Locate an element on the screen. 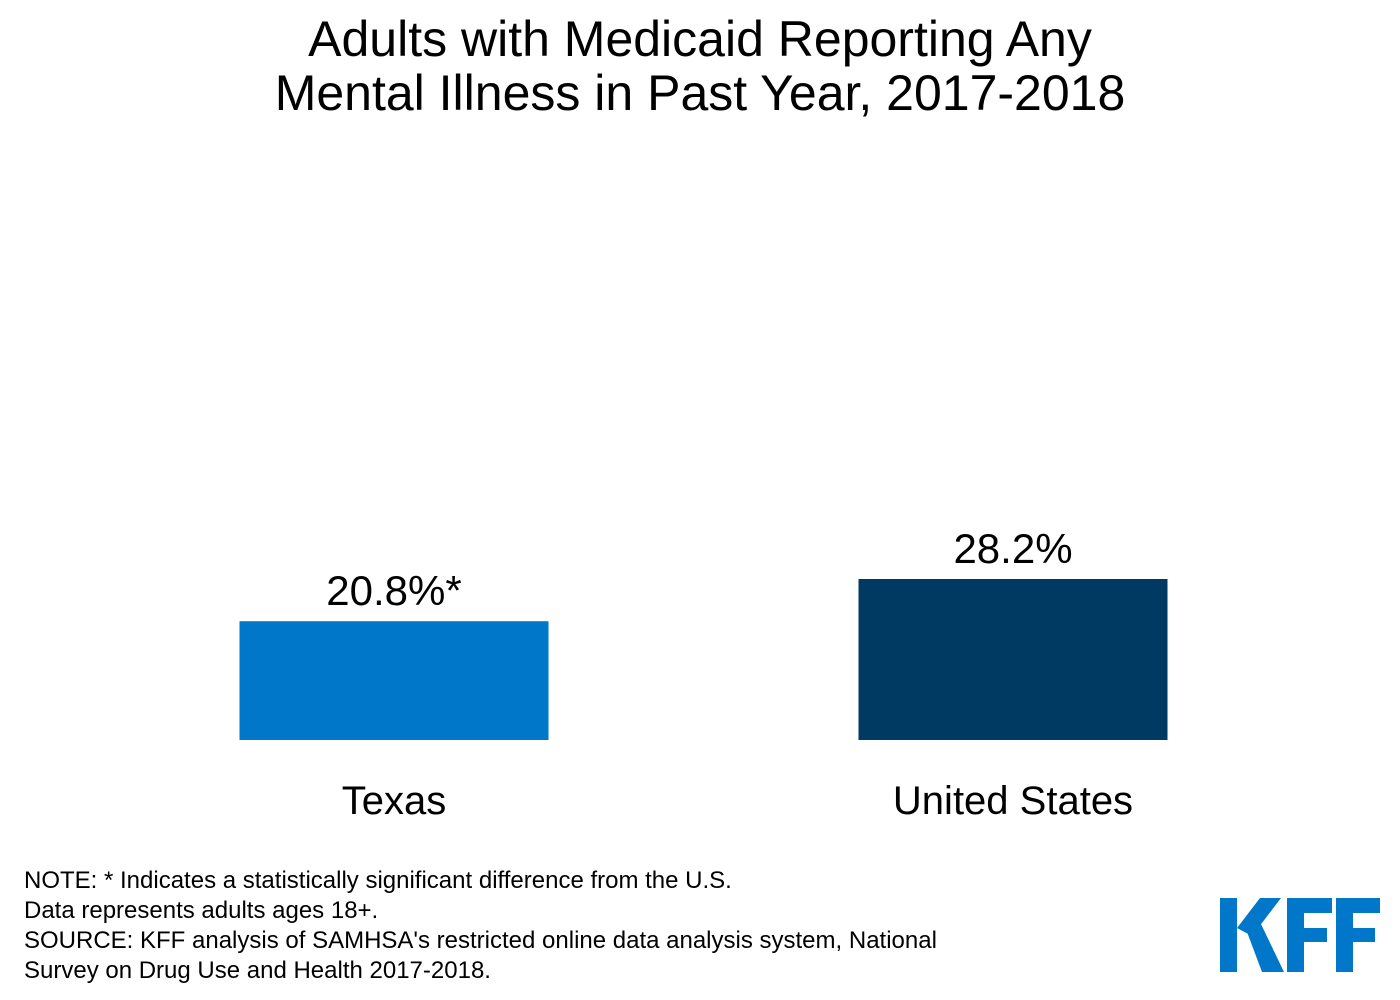  data-label: 20.8%* is located at coordinates (393, 590).